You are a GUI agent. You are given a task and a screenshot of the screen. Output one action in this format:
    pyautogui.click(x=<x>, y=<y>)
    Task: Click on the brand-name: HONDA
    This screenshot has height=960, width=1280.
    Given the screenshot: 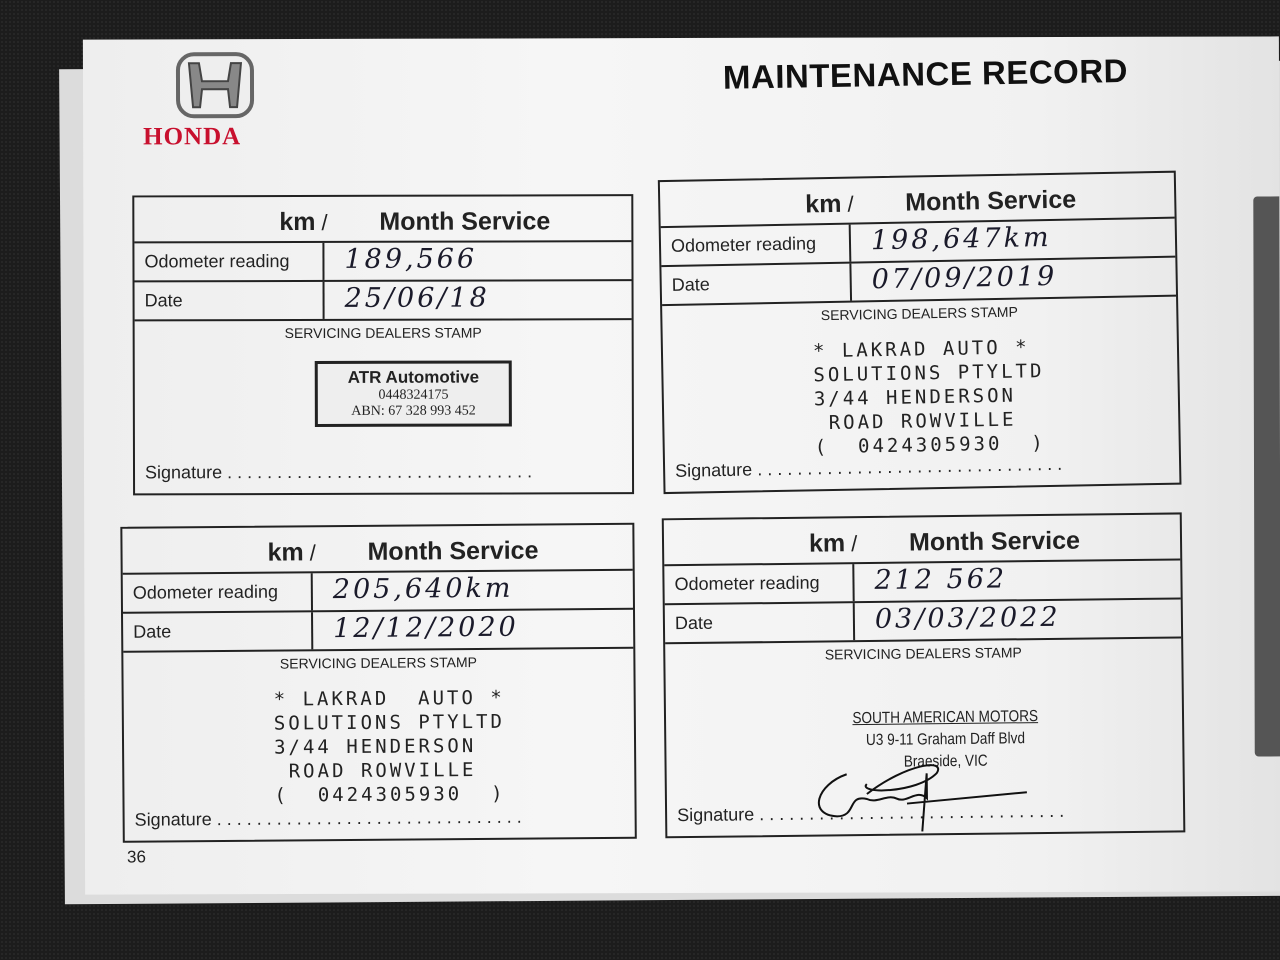 What is the action you would take?
    pyautogui.click(x=192, y=137)
    